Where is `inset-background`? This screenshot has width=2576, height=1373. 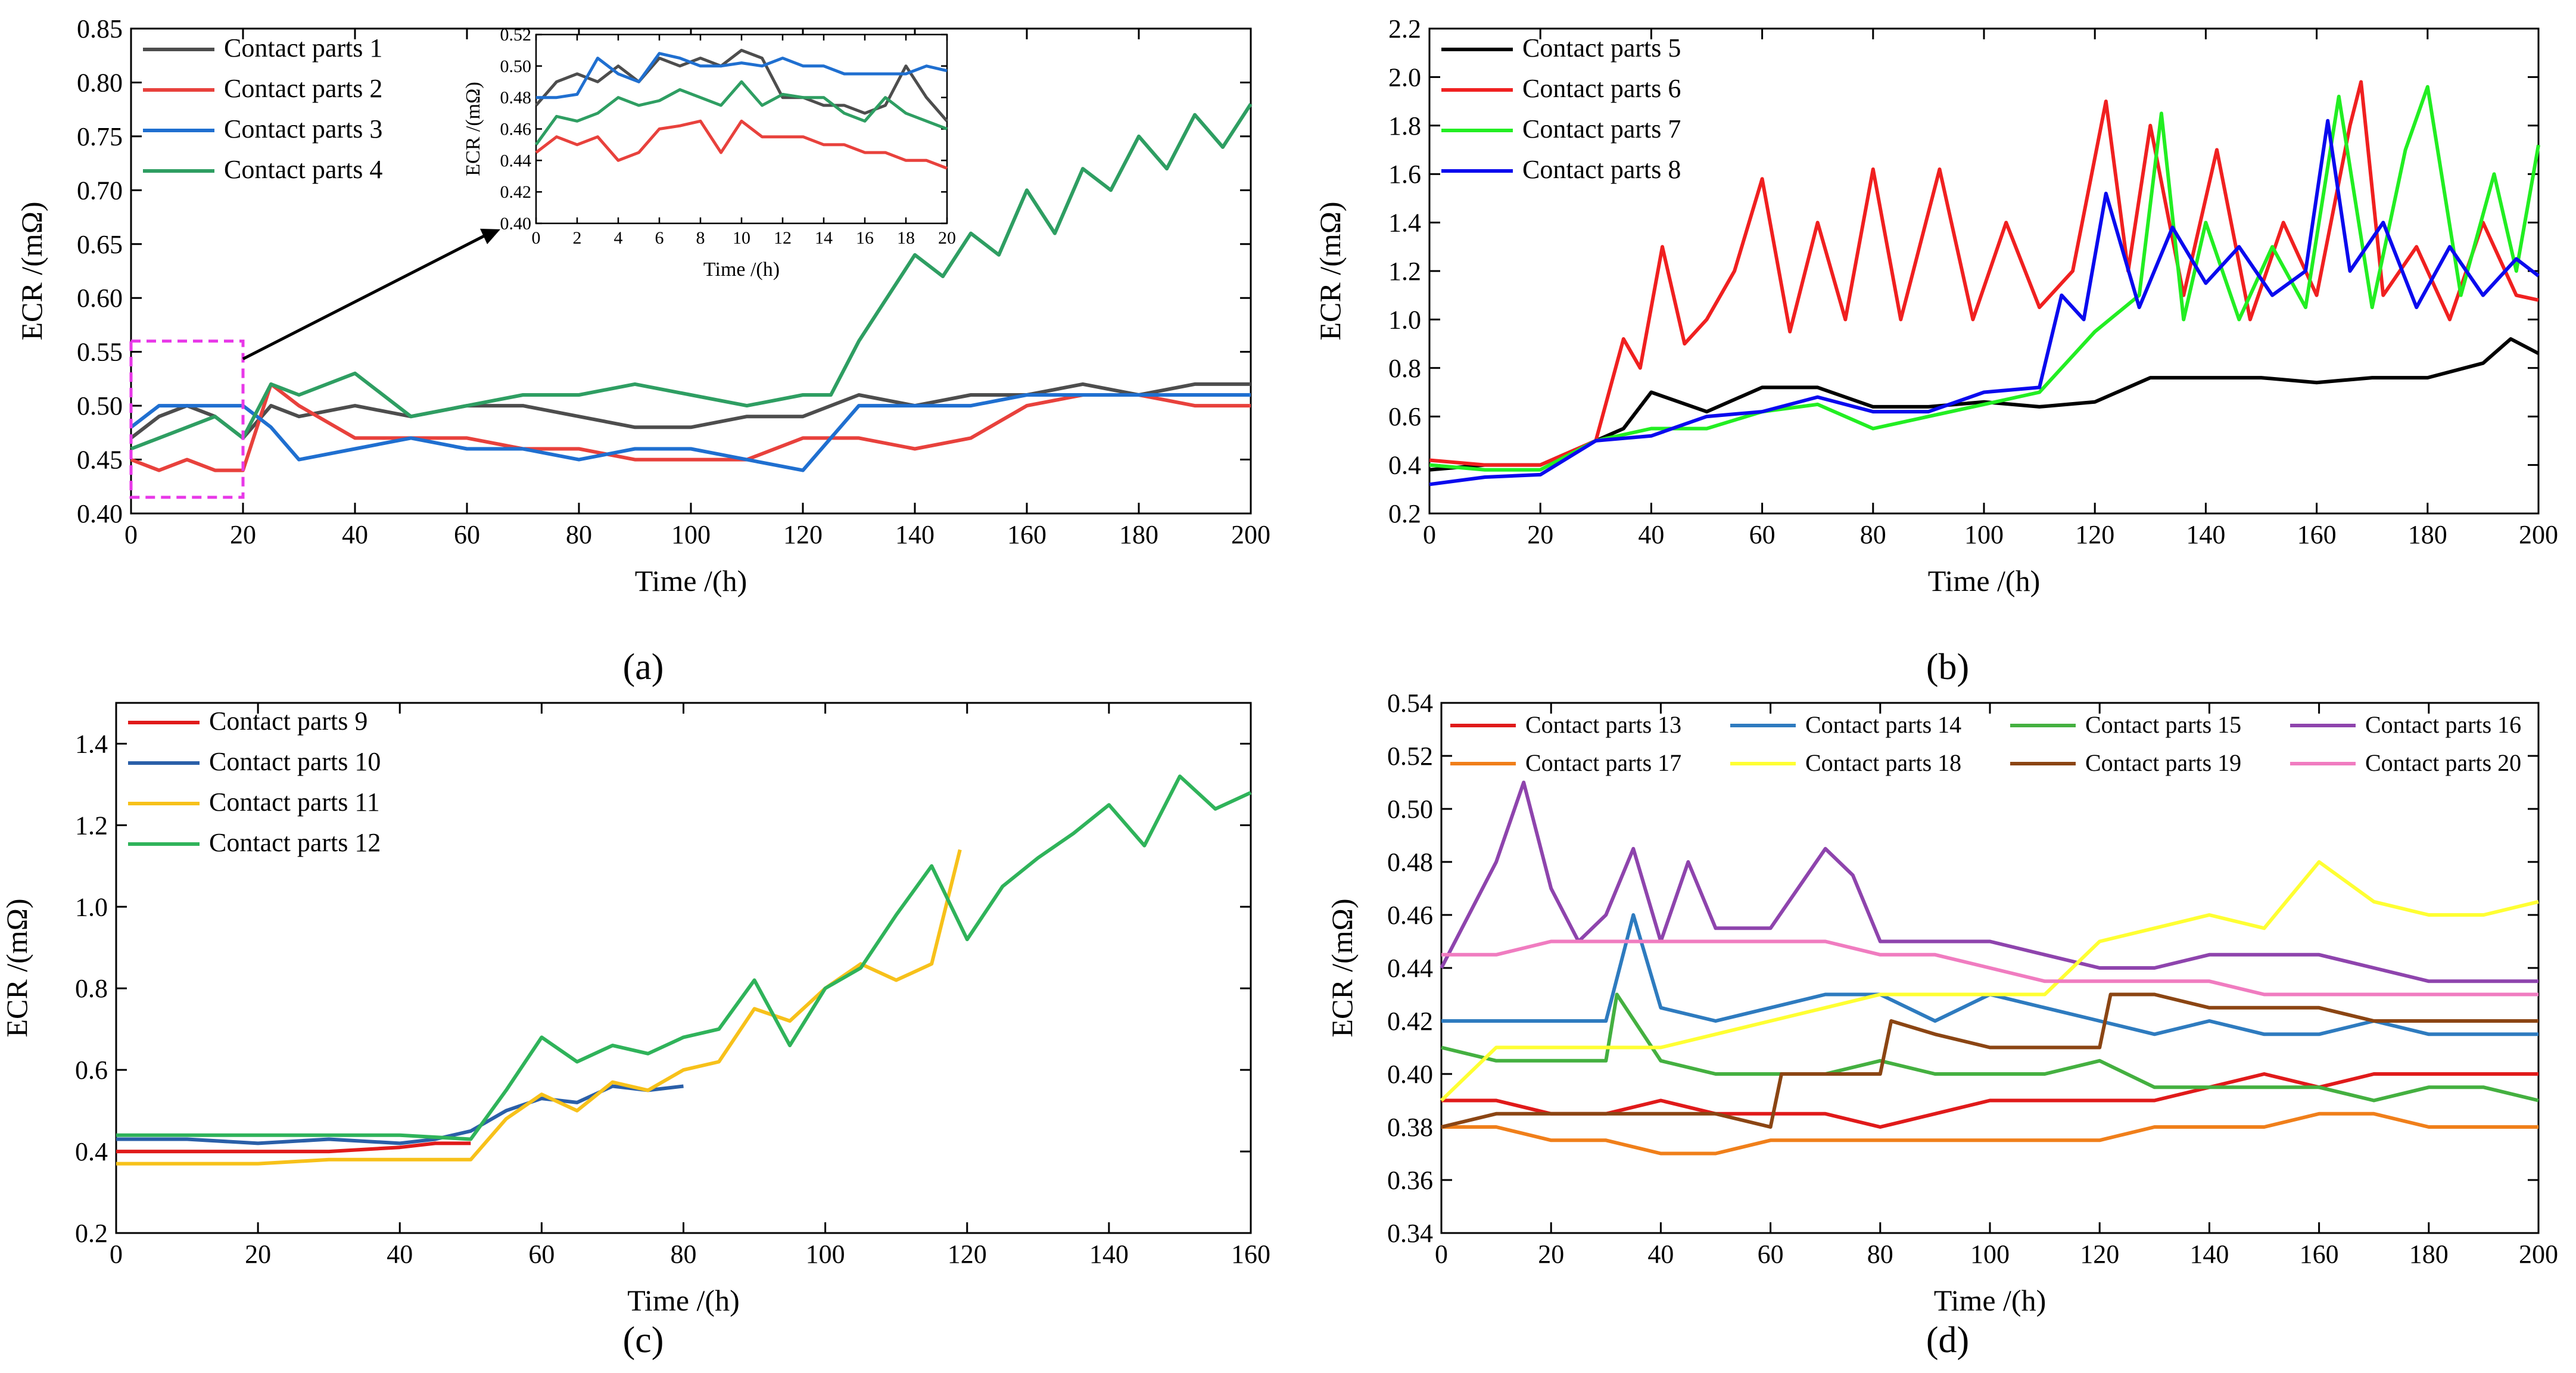
inset-background is located at coordinates (741, 129).